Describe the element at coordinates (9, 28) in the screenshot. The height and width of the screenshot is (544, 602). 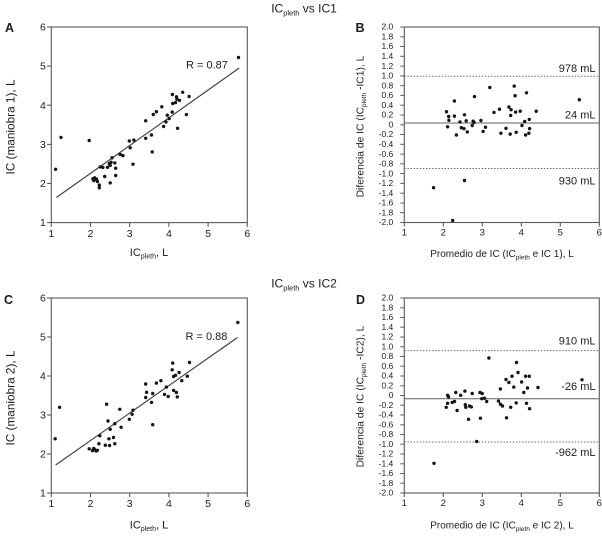
I see `svg-text: A` at that location.